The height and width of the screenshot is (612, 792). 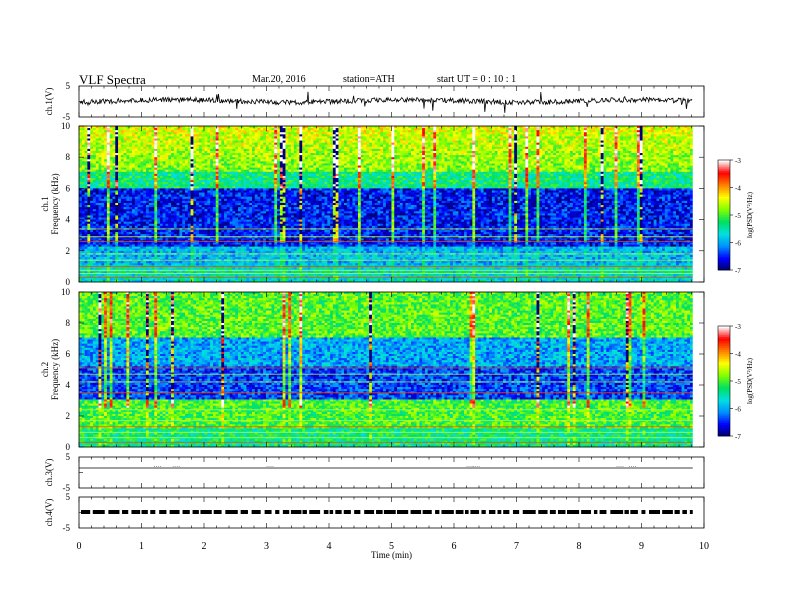 What do you see at coordinates (476, 79) in the screenshot?
I see `start-time-label: start UT = 0 : 10 : 1` at bounding box center [476, 79].